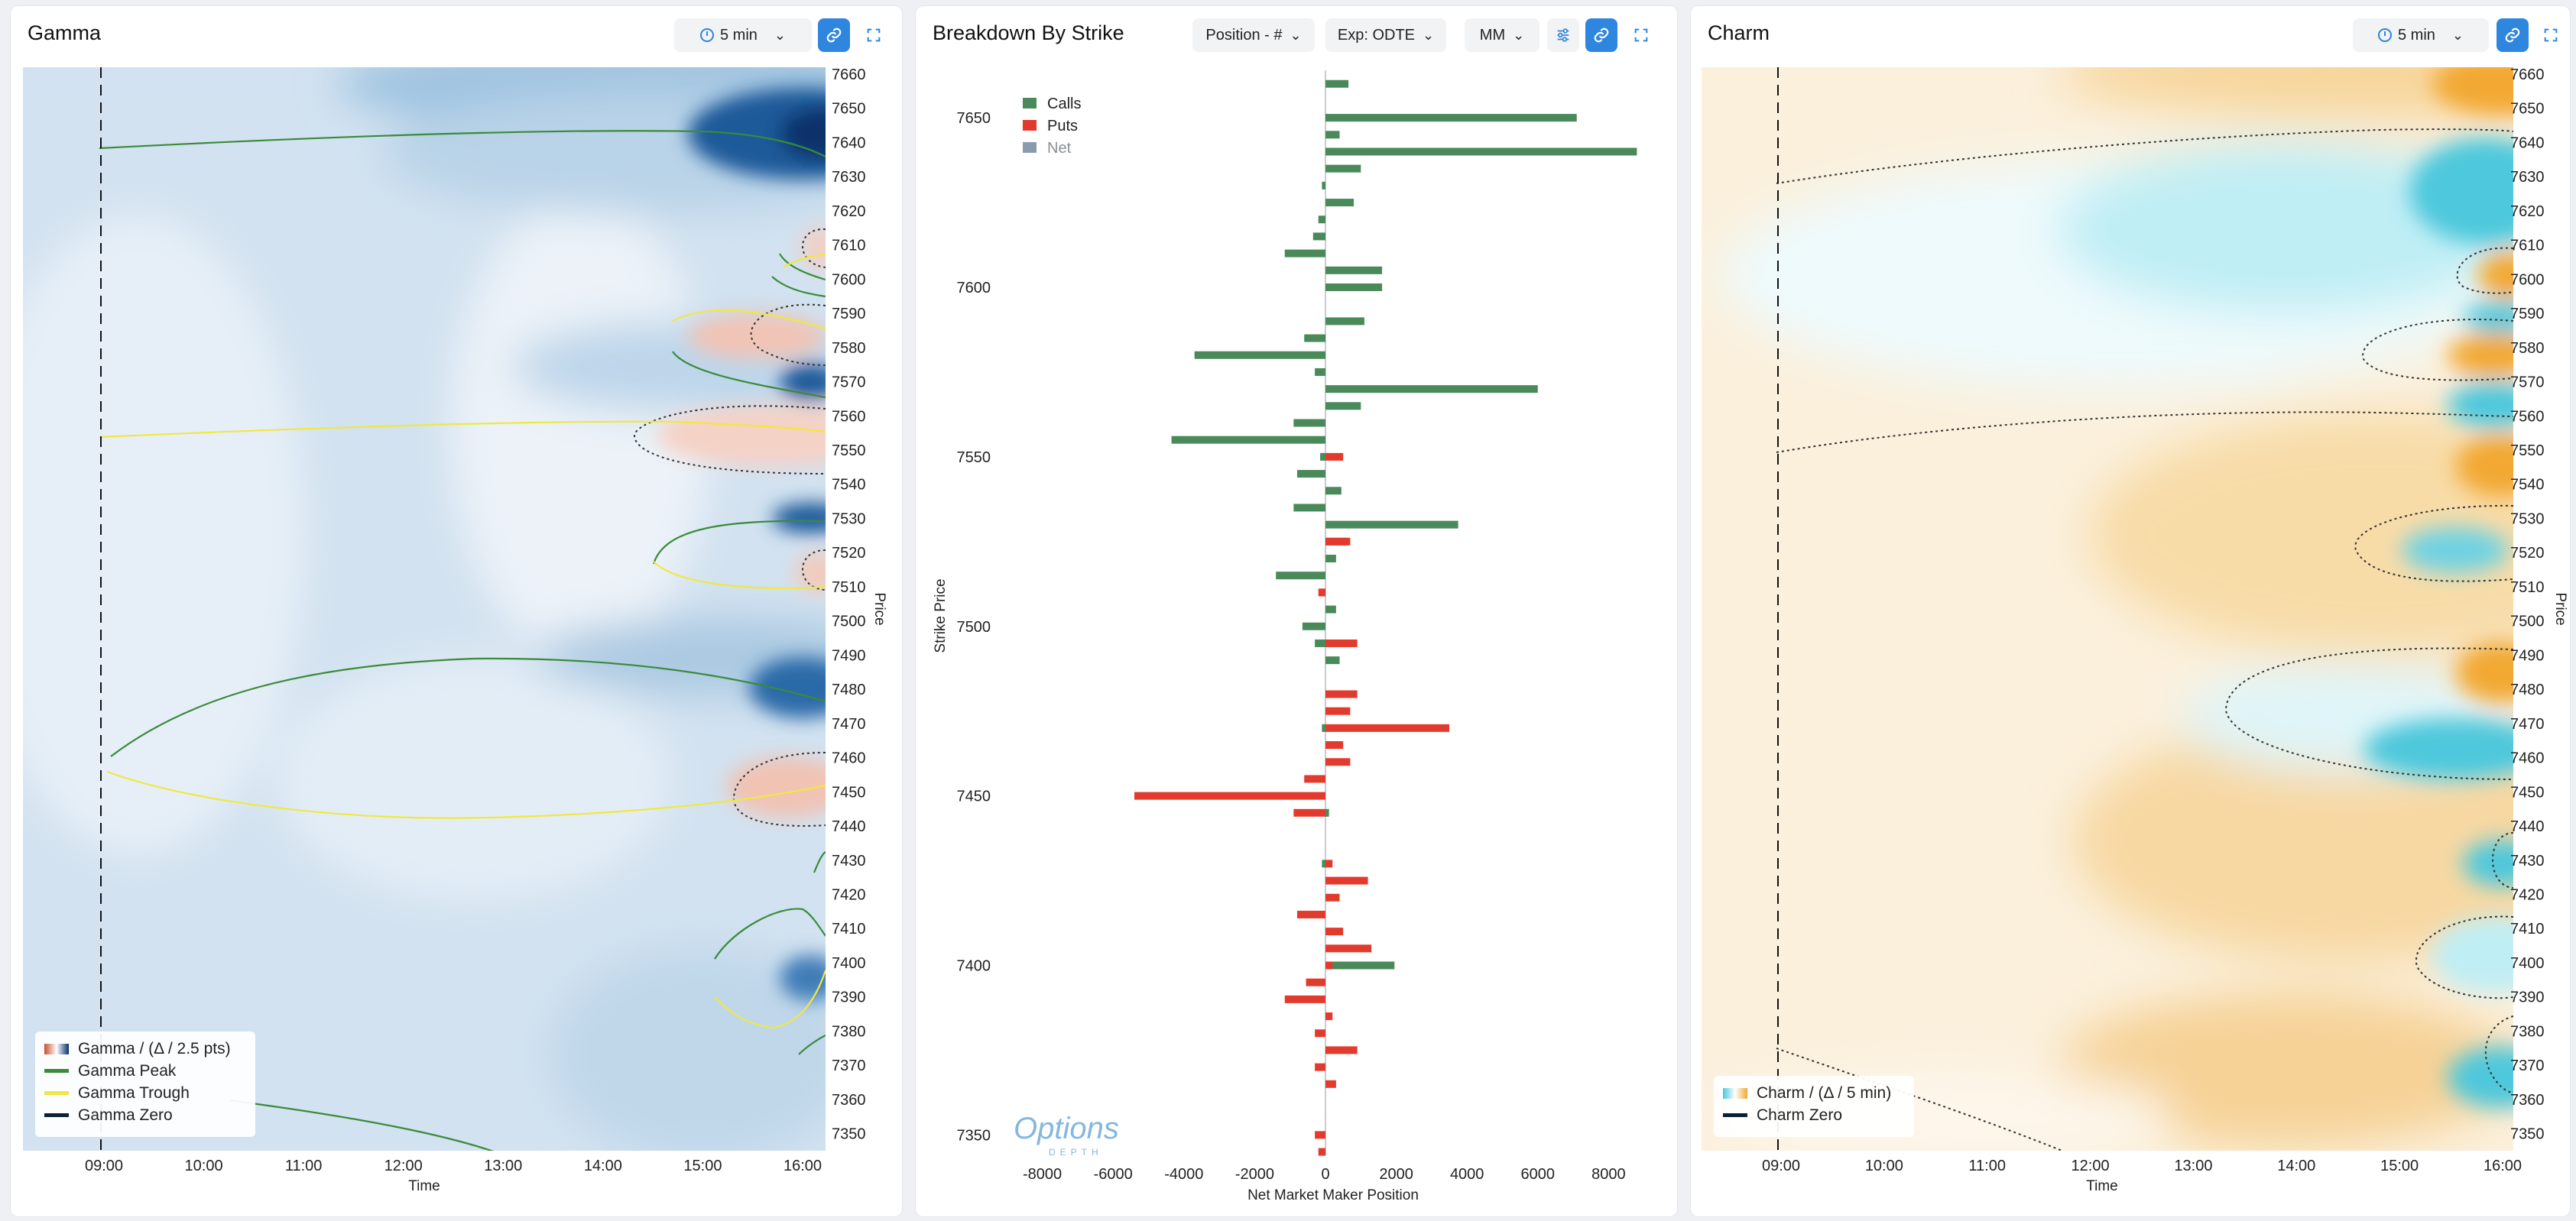 This screenshot has height=1221, width=2576. Describe the element at coordinates (2527, 417) in the screenshot. I see `charm-ytick-label: 7560` at that location.